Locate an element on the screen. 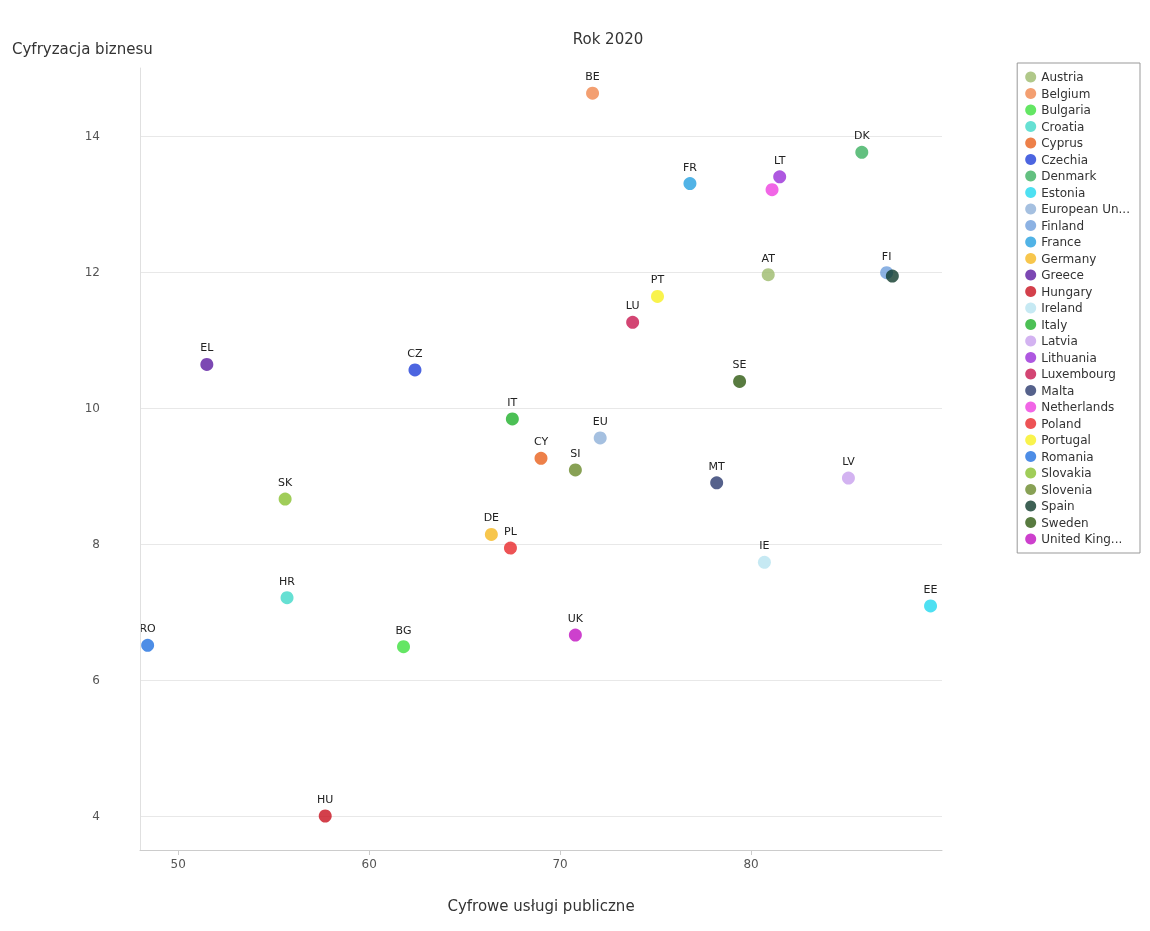 Image resolution: width=1150 pixels, height=931 pixels. x-tick-label: 70 is located at coordinates (560, 864).